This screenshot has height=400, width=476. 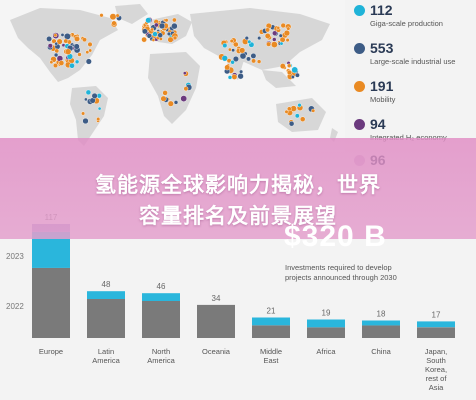 What do you see at coordinates (326, 351) in the screenshot?
I see `category-label: Africa` at bounding box center [326, 351].